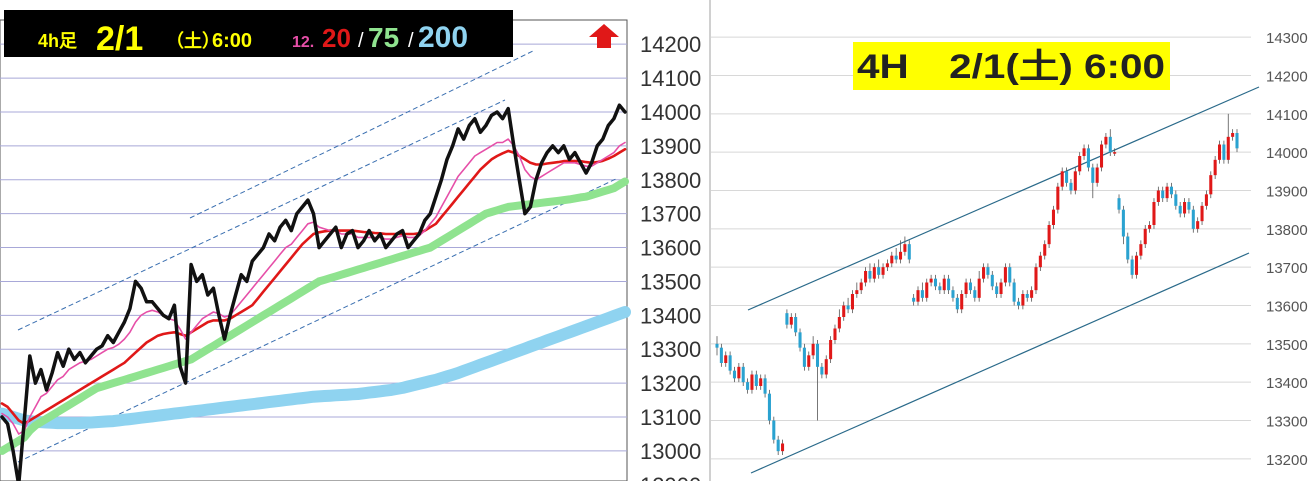 Image resolution: width=1315 pixels, height=481 pixels. What do you see at coordinates (443, 37) in the screenshot?
I see `ma200-label: 200` at bounding box center [443, 37].